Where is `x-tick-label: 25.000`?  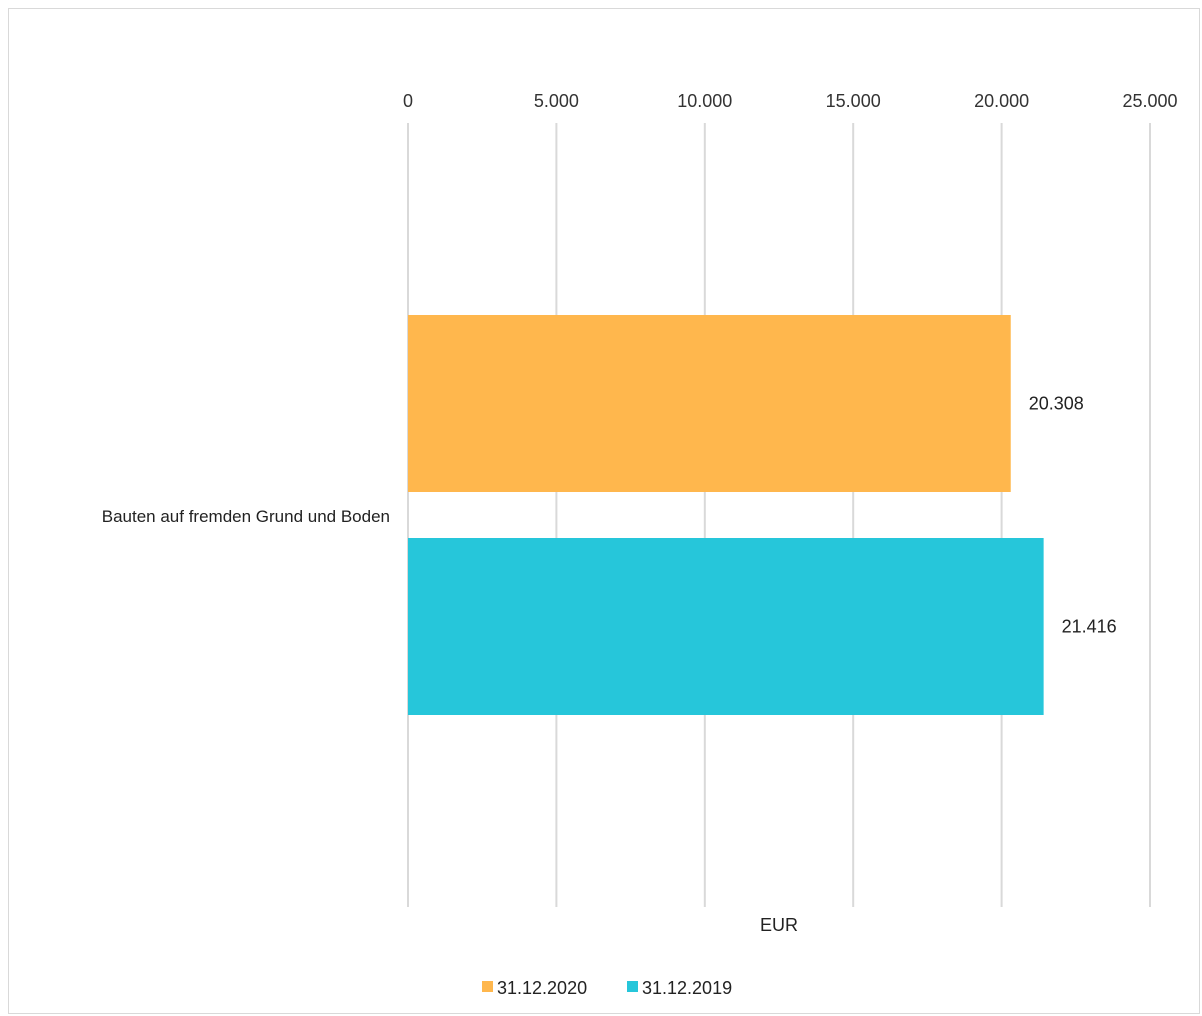
x-tick-label: 25.000 is located at coordinates (1149, 101).